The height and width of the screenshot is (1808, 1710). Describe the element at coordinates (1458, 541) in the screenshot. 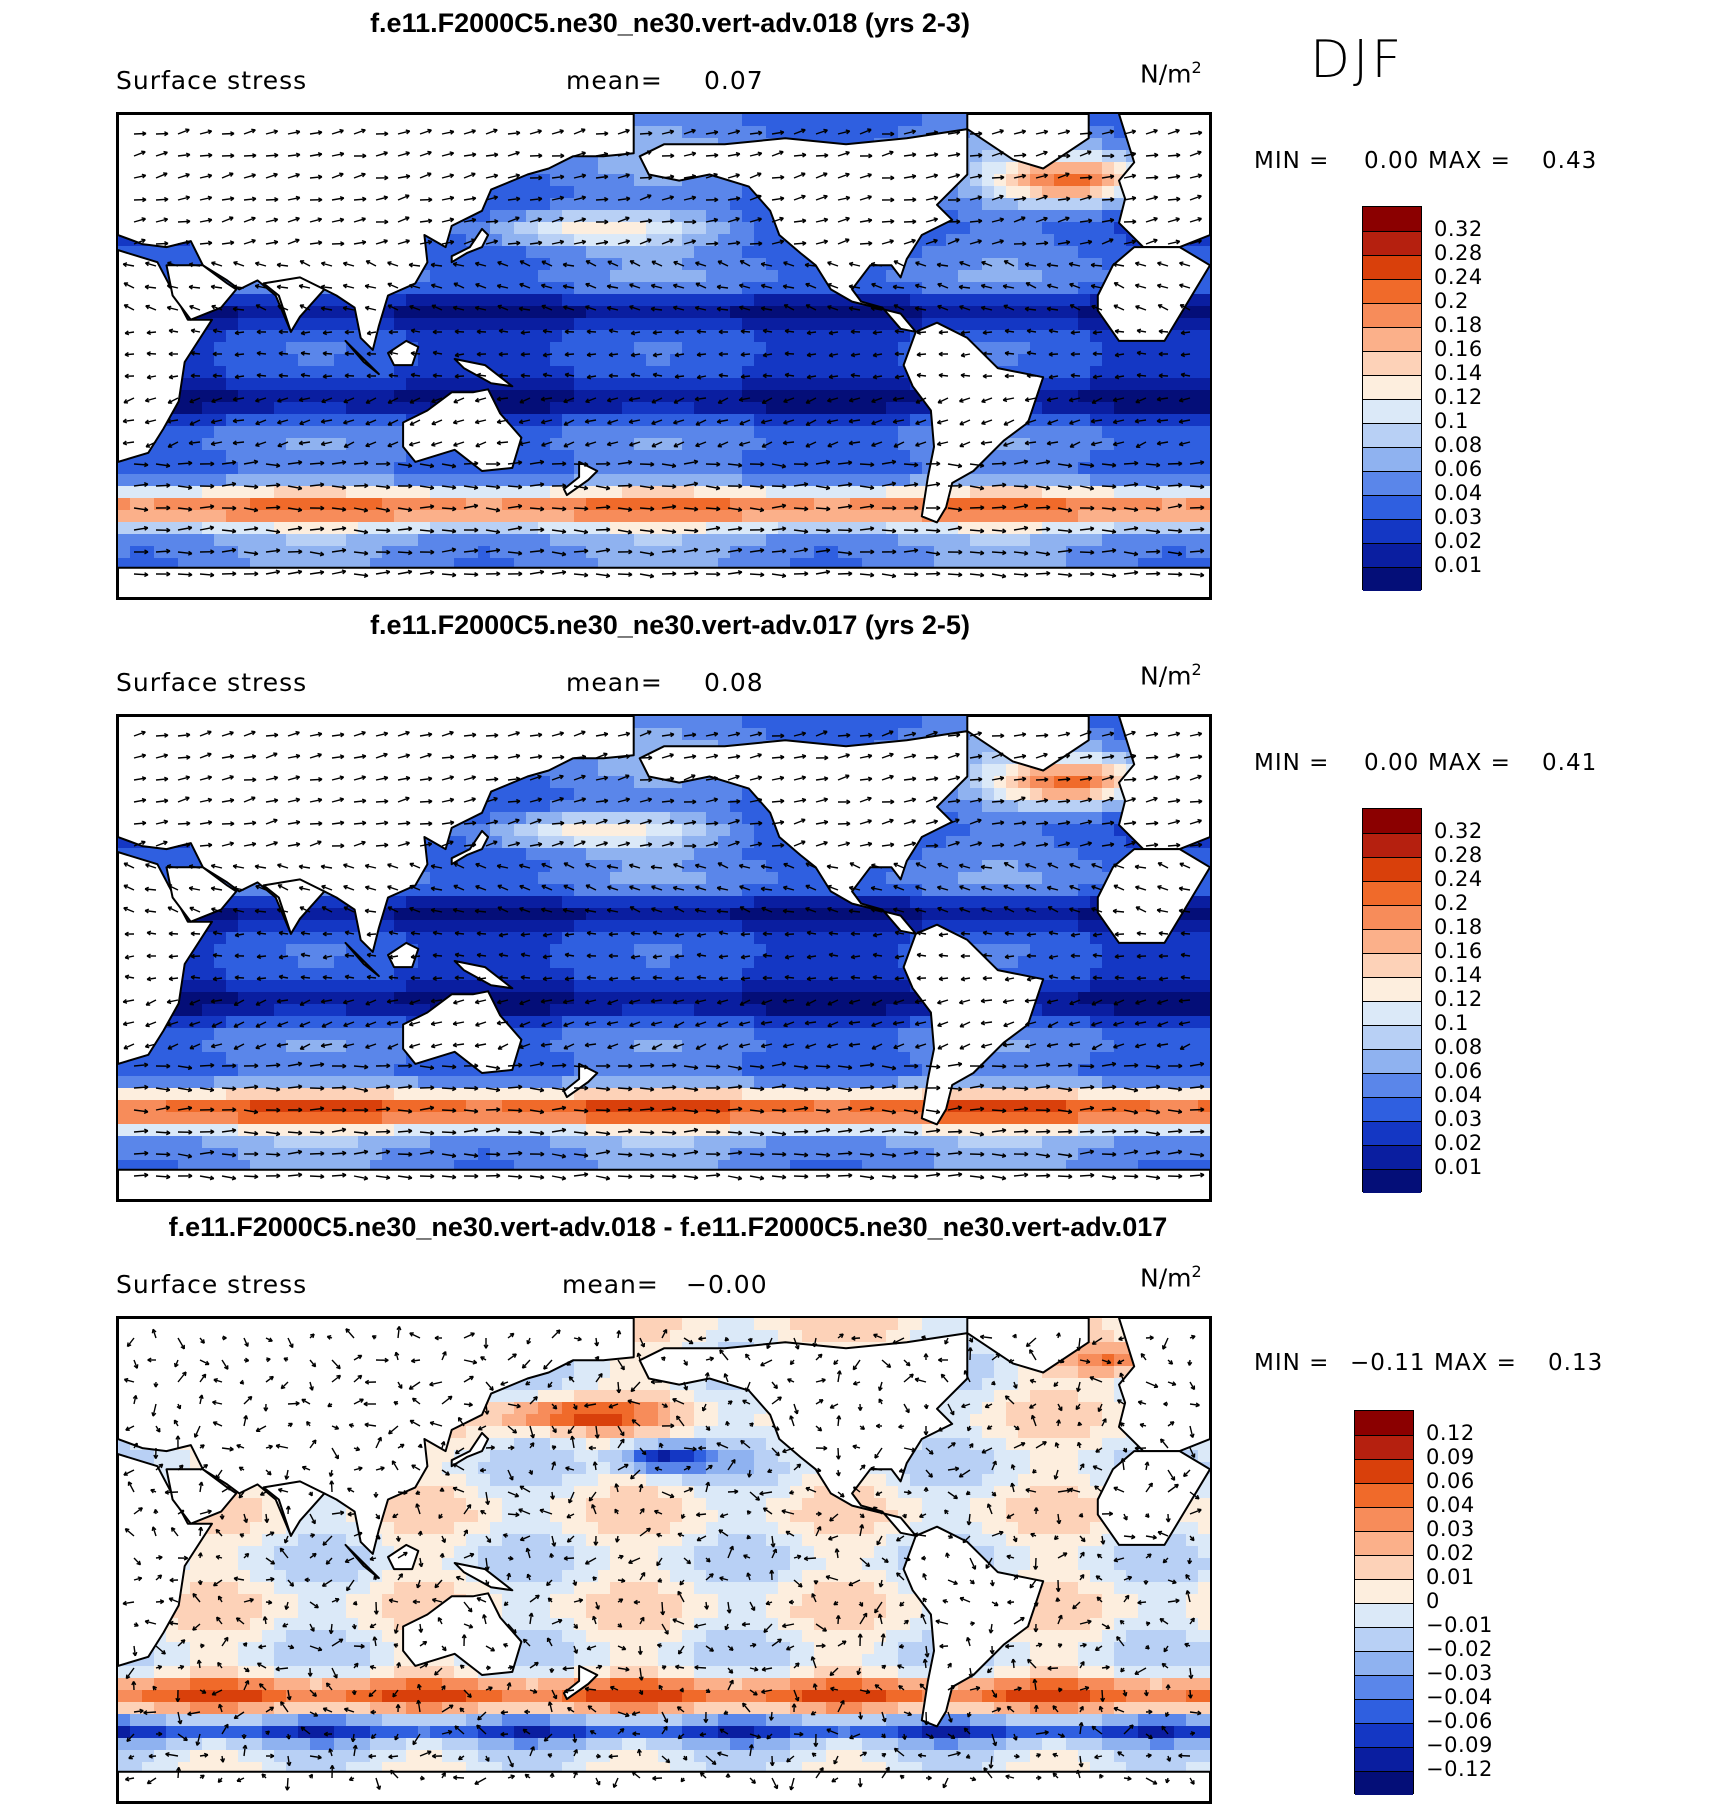

I see `colorbar-label: 0.02` at that location.